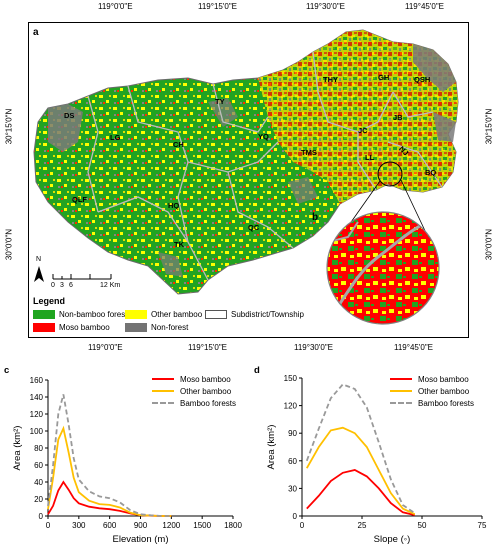 This screenshot has height=550, width=499. I want to click on place-label-jb: JB, so click(398, 117).